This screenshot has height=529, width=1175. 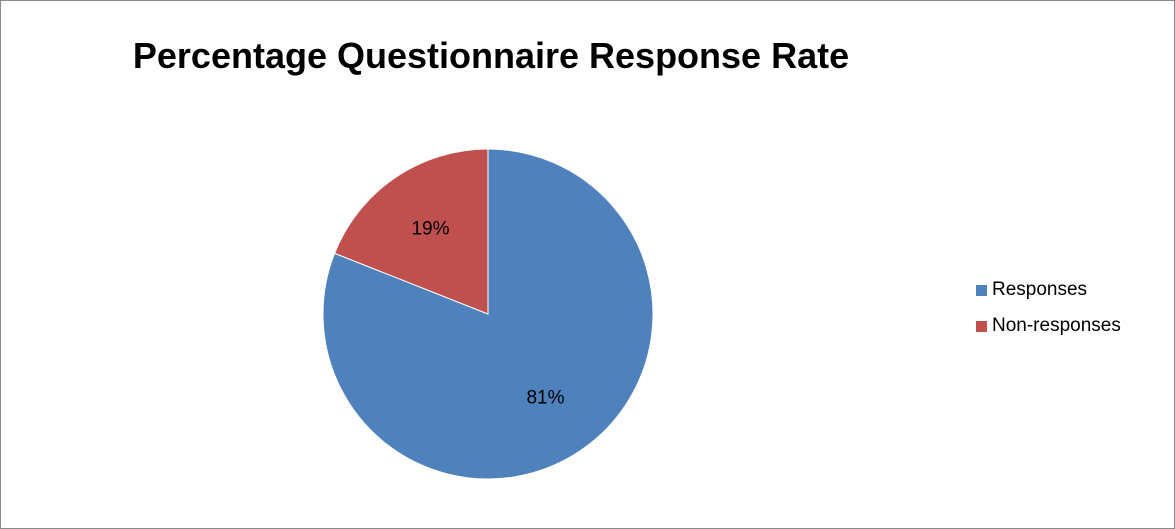 I want to click on legend-label-non-responses: Non-responses, so click(x=1056, y=325).